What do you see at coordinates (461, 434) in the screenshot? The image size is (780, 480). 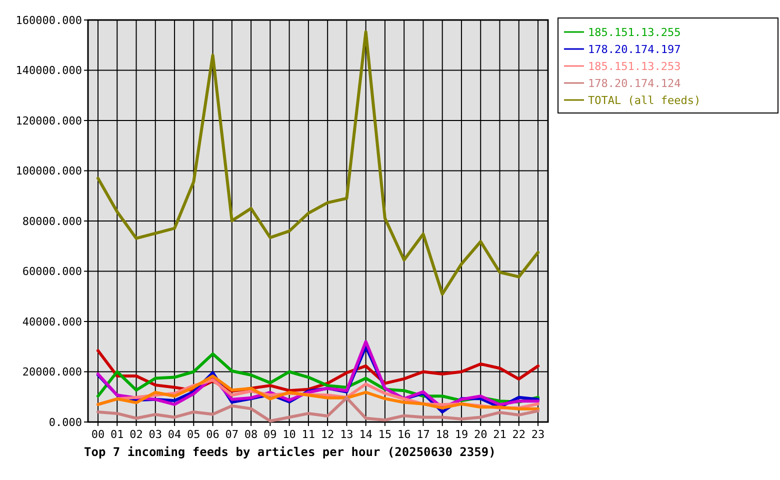 I see `x-tick-label: 19` at bounding box center [461, 434].